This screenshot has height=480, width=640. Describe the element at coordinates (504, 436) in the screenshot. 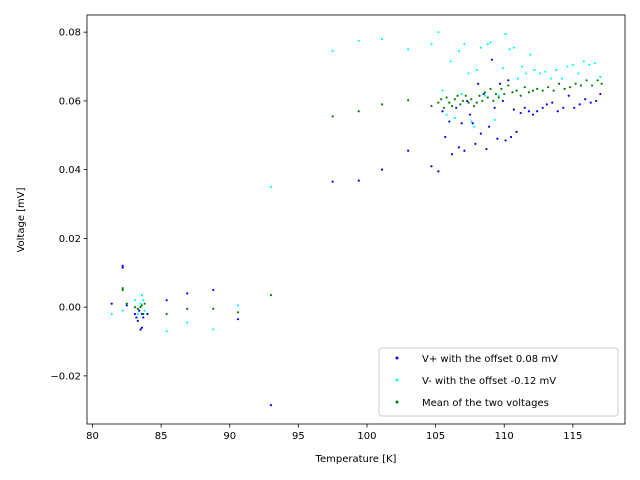

I see `x-tick-label: 110` at that location.